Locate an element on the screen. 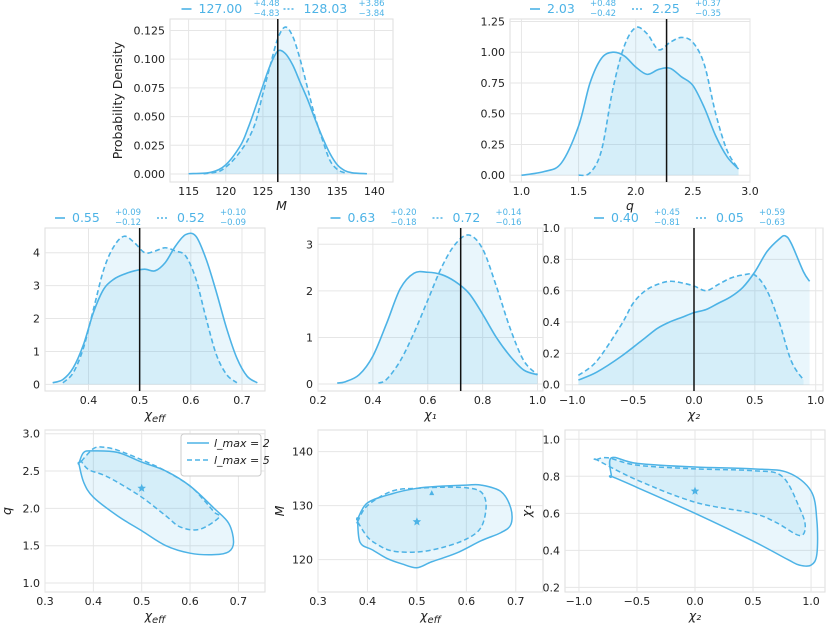 This screenshot has height=624, width=831. summary-annotation: 127.00 +4.48−4.83 128.03 +3.86−3.84 is located at coordinates (283, 9).